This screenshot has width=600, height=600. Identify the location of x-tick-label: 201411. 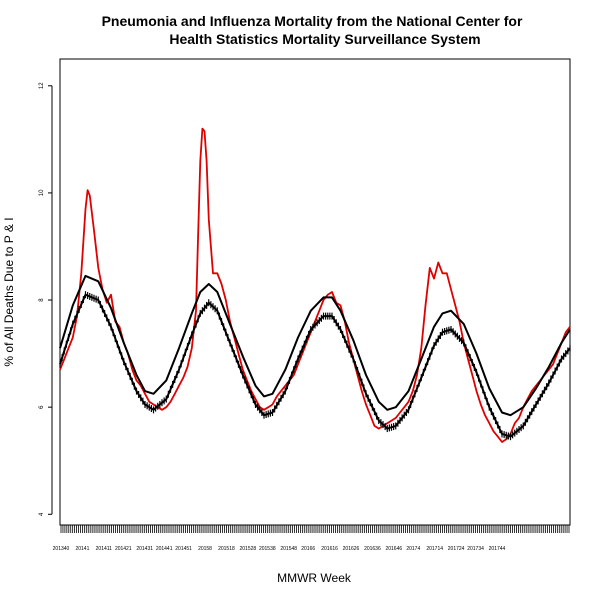
(104, 549).